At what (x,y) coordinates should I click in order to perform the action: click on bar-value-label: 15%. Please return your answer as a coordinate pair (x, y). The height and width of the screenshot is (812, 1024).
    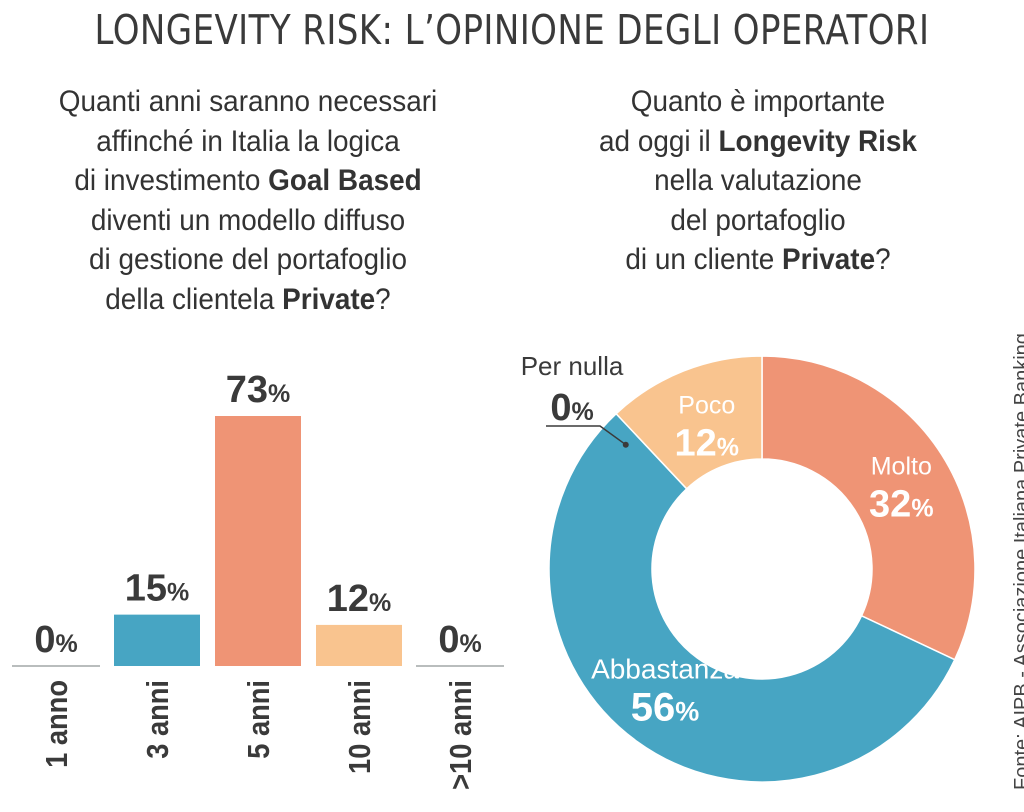
    Looking at the image, I should click on (157, 589).